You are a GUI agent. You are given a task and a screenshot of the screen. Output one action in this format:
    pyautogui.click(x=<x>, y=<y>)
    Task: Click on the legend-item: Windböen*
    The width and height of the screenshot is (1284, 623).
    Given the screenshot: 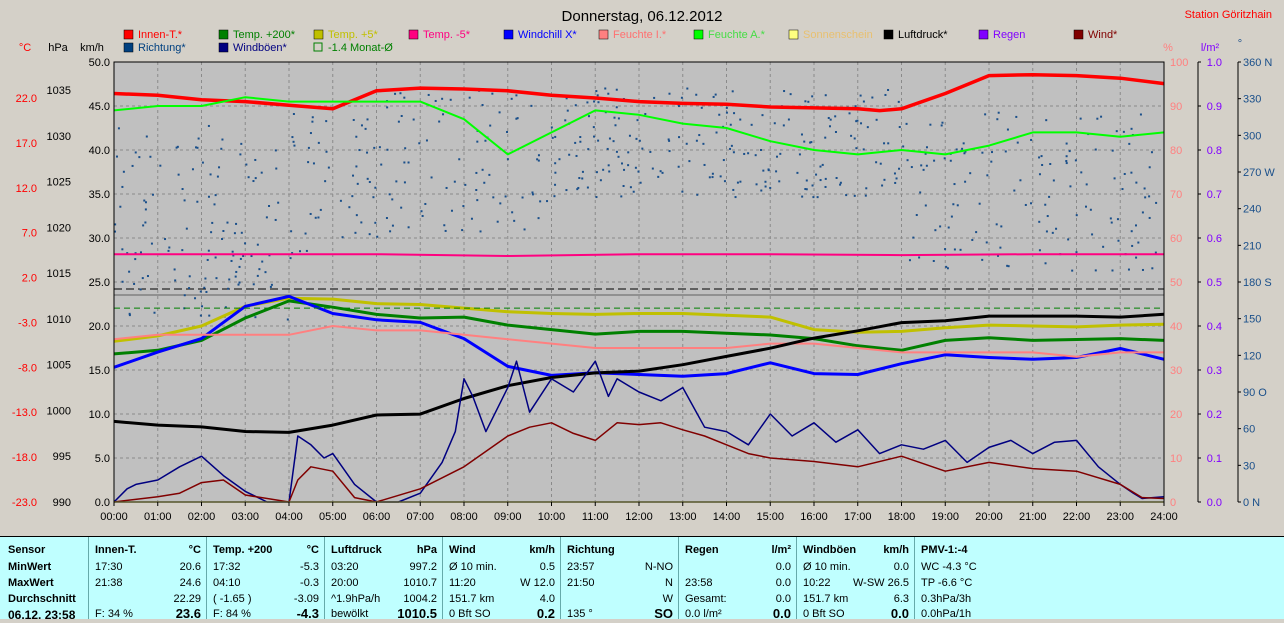 What is the action you would take?
    pyautogui.click(x=253, y=48)
    